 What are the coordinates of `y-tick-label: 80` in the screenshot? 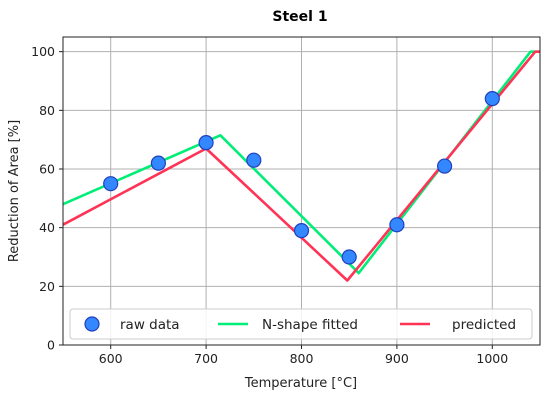 It's located at (47, 110).